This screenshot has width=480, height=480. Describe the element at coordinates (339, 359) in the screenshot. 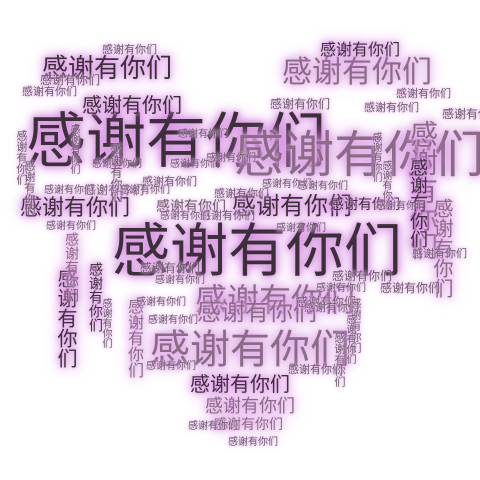

I see `cloud-word-43: 感谢有你们` at that location.